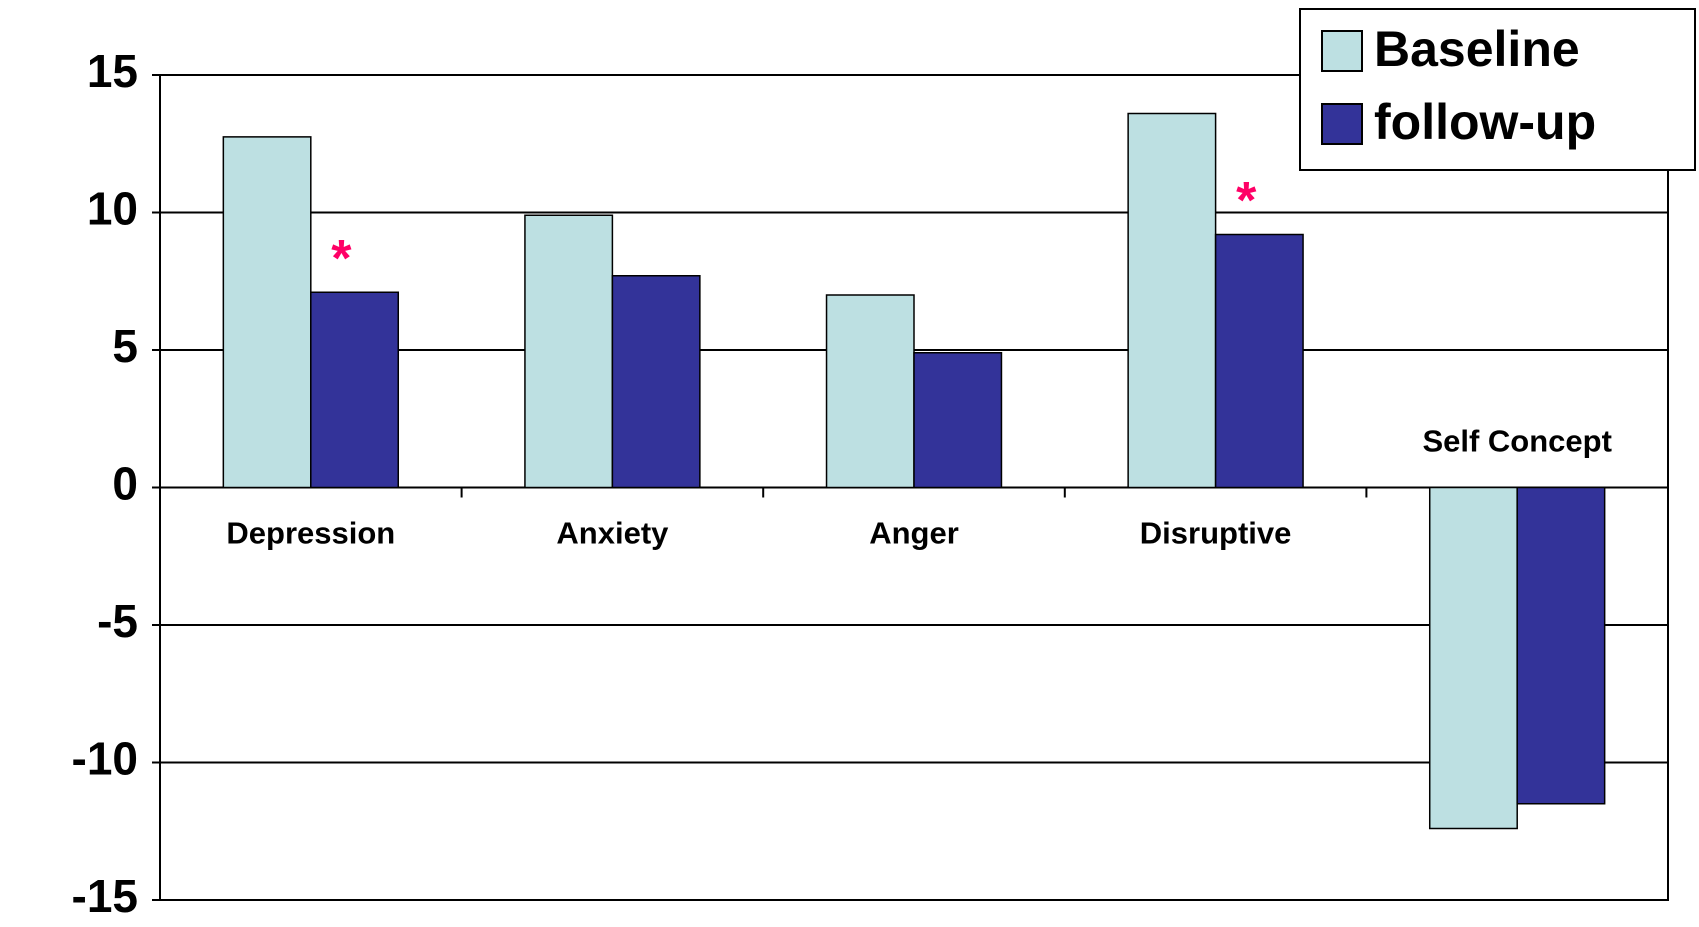 This screenshot has height=927, width=1699. What do you see at coordinates (1216, 533) in the screenshot?
I see `x-tick-label: Disruptive` at bounding box center [1216, 533].